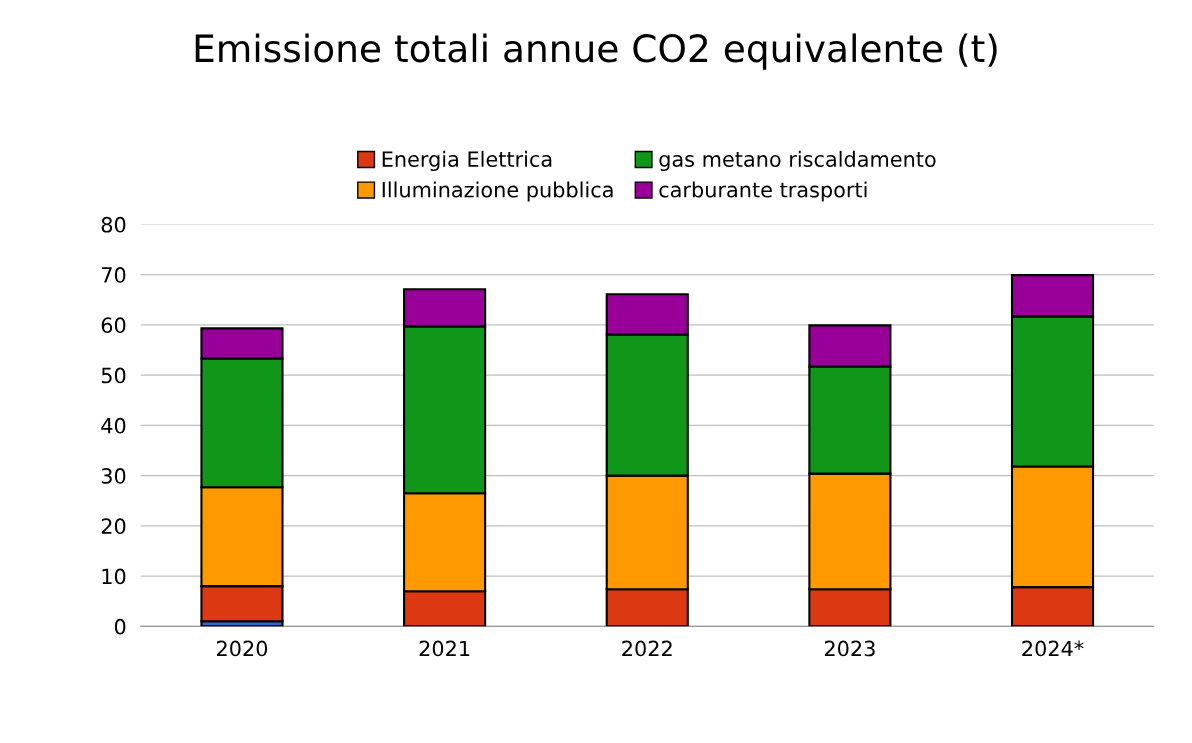 The image size is (1192, 743). What do you see at coordinates (113, 476) in the screenshot?
I see `y-tick-label: 30` at bounding box center [113, 476].